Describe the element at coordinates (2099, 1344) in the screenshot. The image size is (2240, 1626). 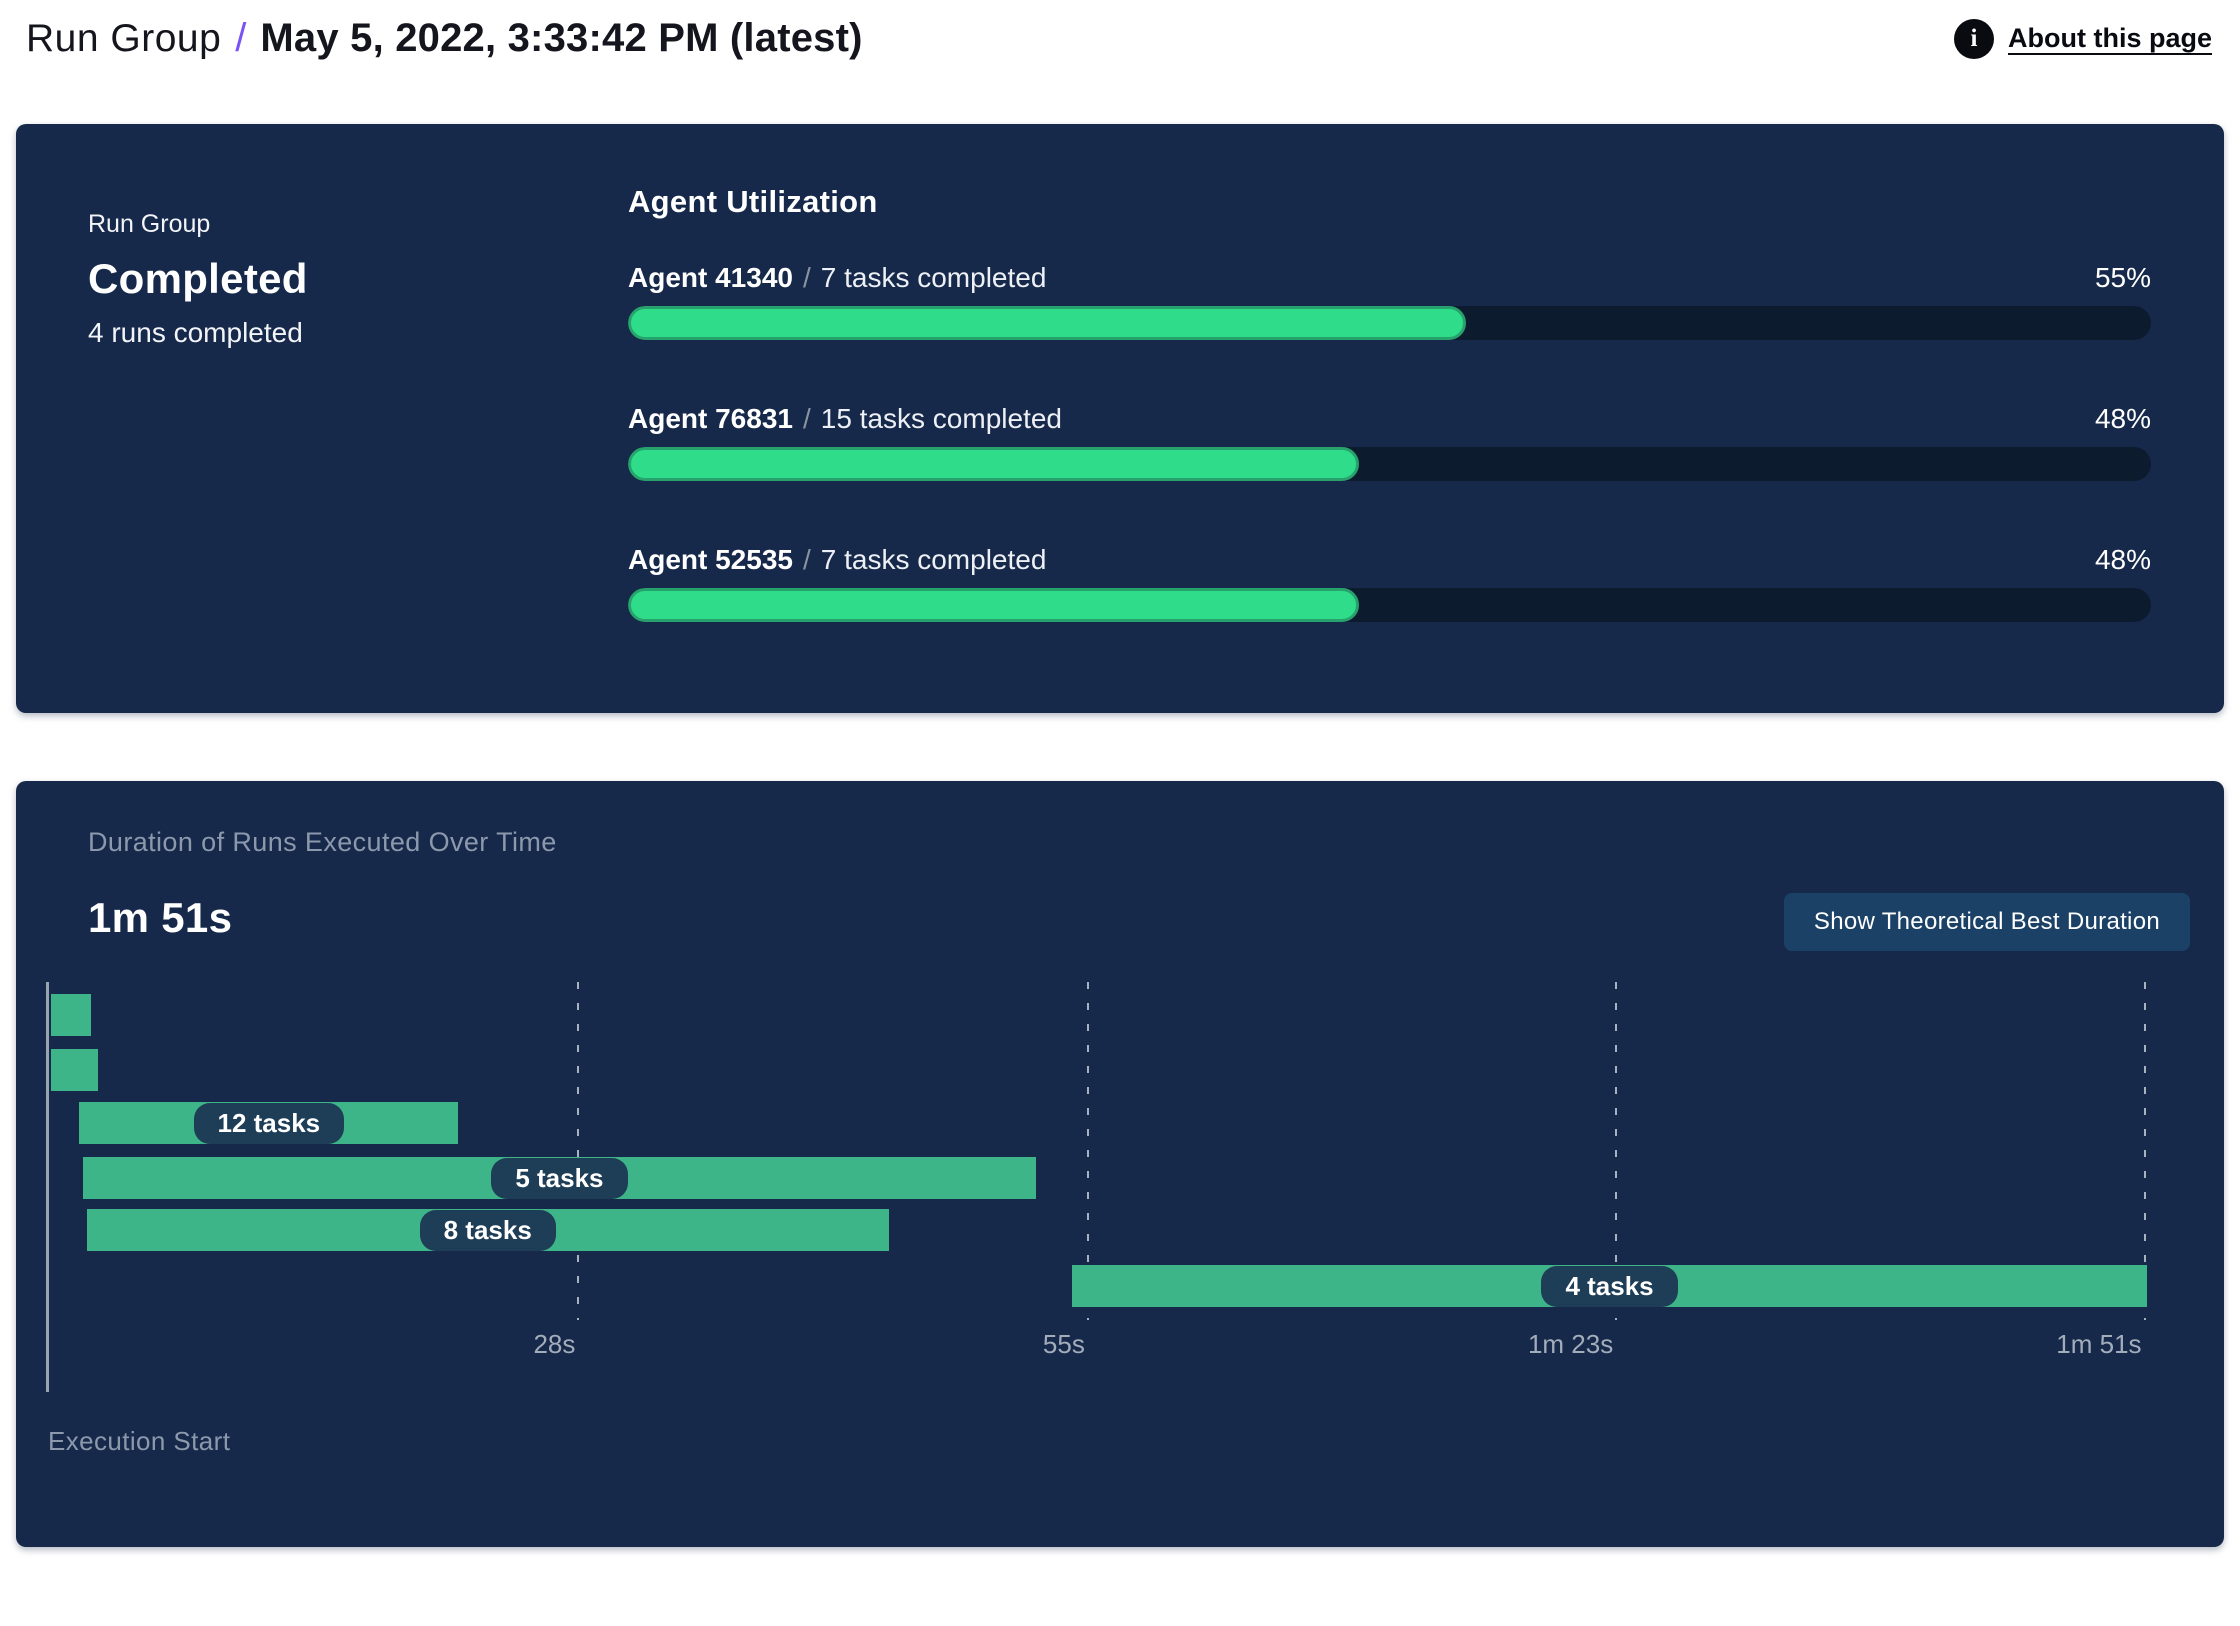
I see `axis-tick-label: 1m 51s` at that location.